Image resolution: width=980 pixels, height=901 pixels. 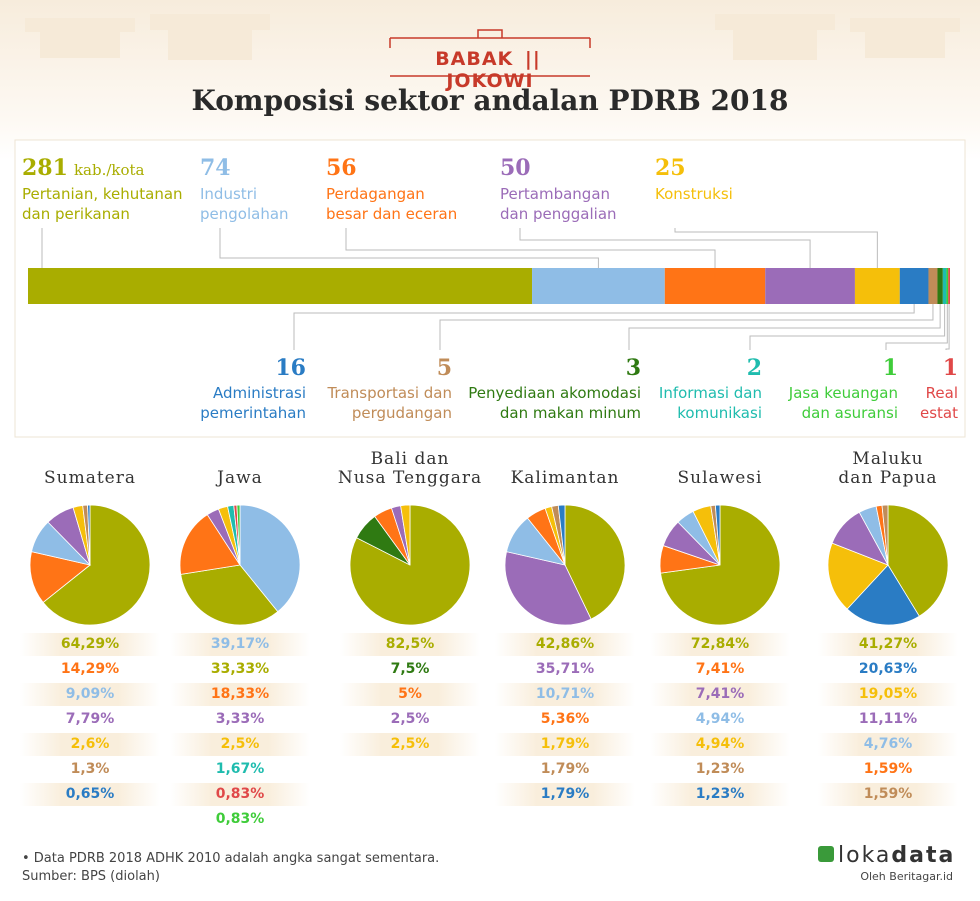 I want to click on sector-value: 2, so click(x=754, y=368).